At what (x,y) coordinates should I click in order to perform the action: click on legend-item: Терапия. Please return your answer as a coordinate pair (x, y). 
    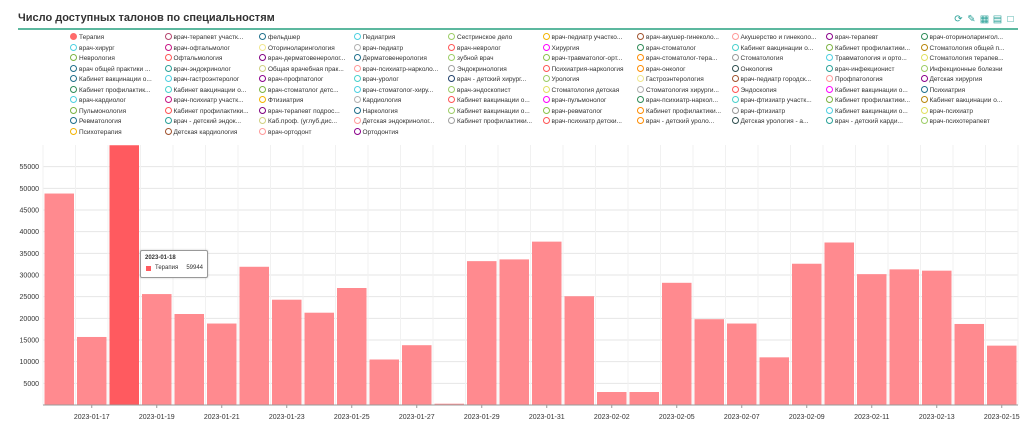
    Looking at the image, I should click on (114, 37).